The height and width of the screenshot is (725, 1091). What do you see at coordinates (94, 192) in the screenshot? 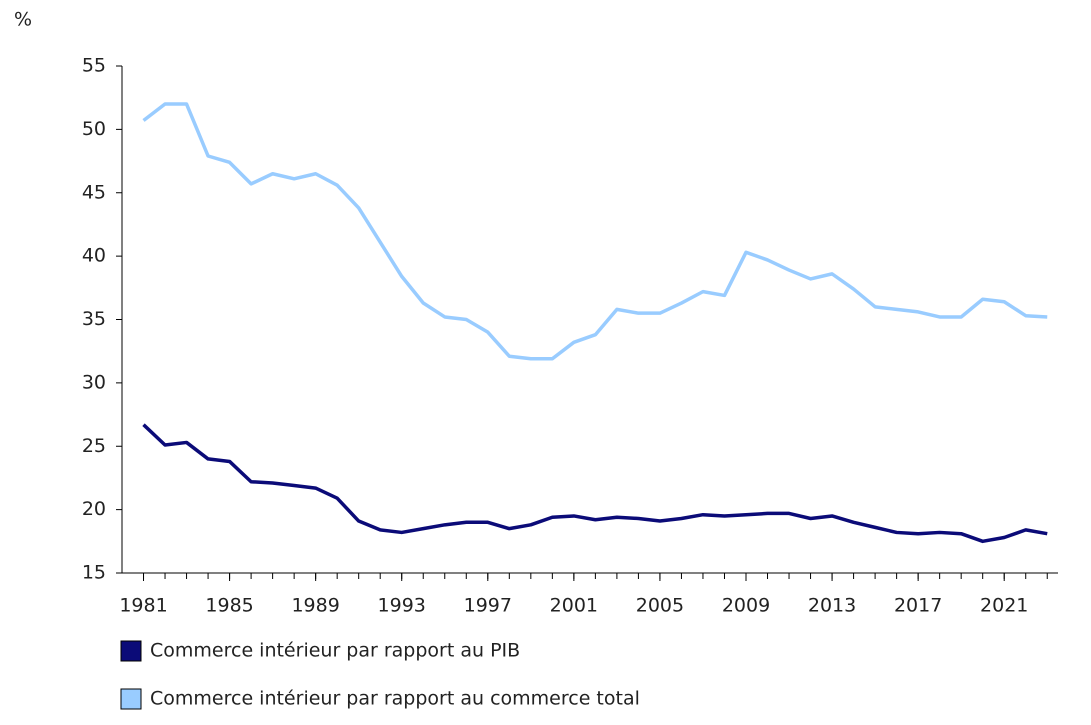
I see `y-tick-label: 45` at bounding box center [94, 192].